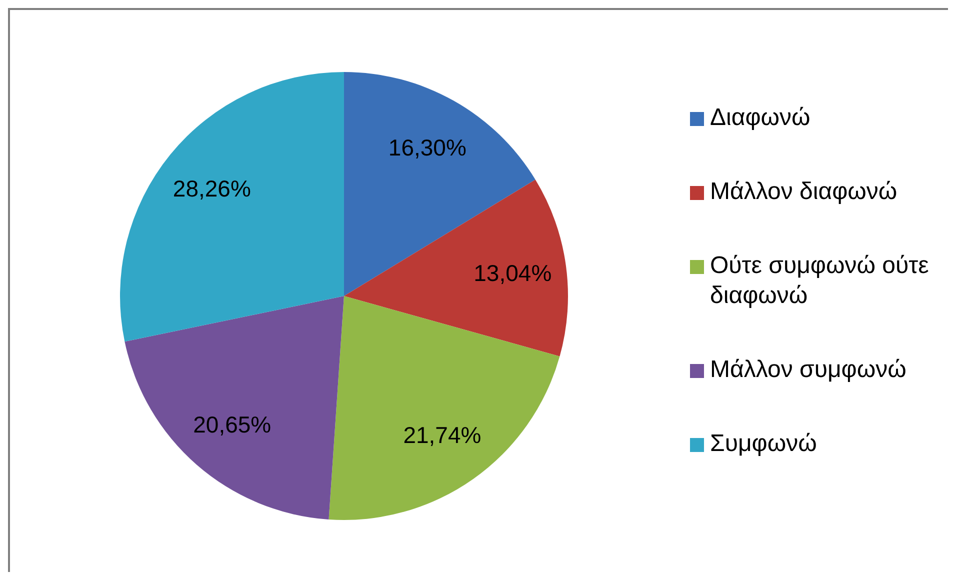 This screenshot has width=954, height=578. What do you see at coordinates (427, 147) in the screenshot?
I see `data-label: 16,30%` at bounding box center [427, 147].